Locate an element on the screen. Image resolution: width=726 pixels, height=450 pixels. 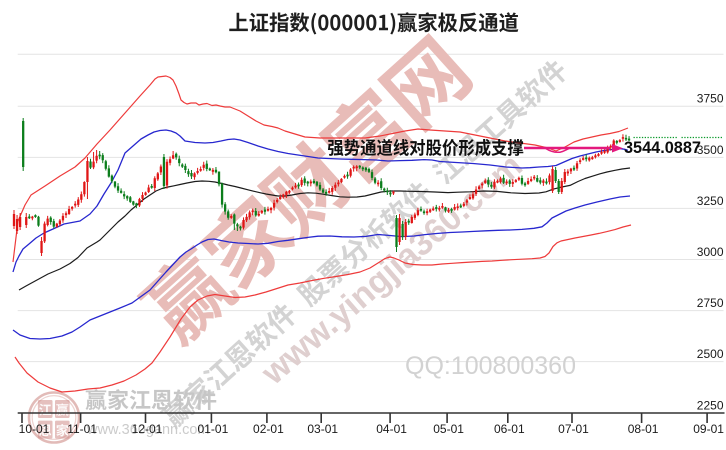
svg-text: 10-01 is located at coordinates (34, 429).